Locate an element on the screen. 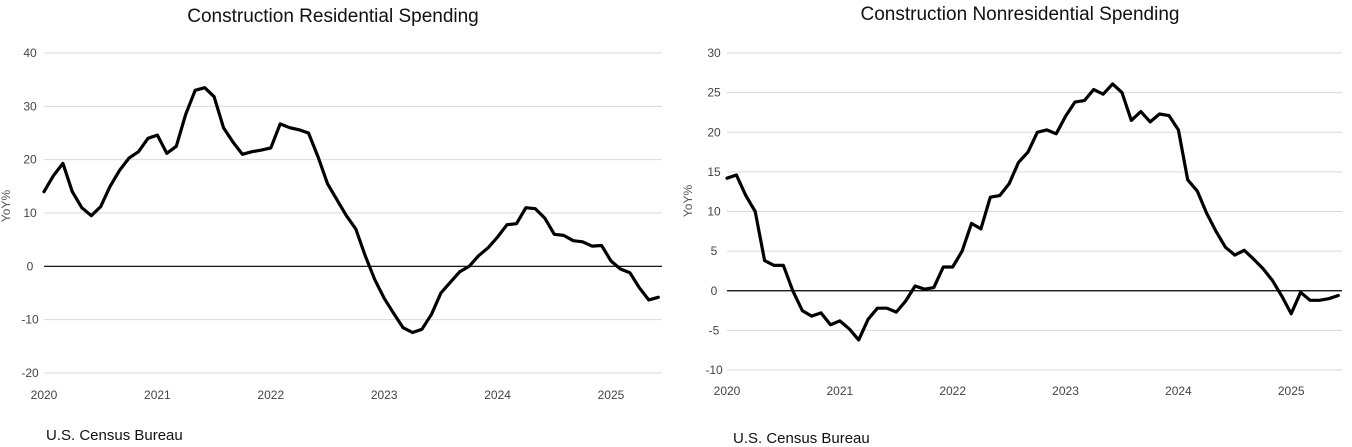 The image size is (1352, 447). y-tick-label: -20 is located at coordinates (30, 373).